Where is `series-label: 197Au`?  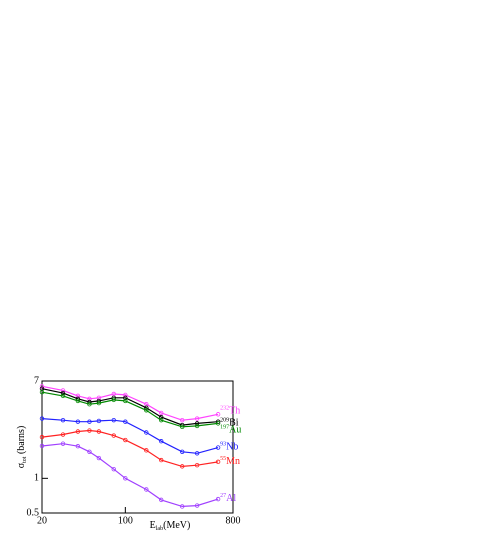
series-label: 197Au is located at coordinates (230, 430).